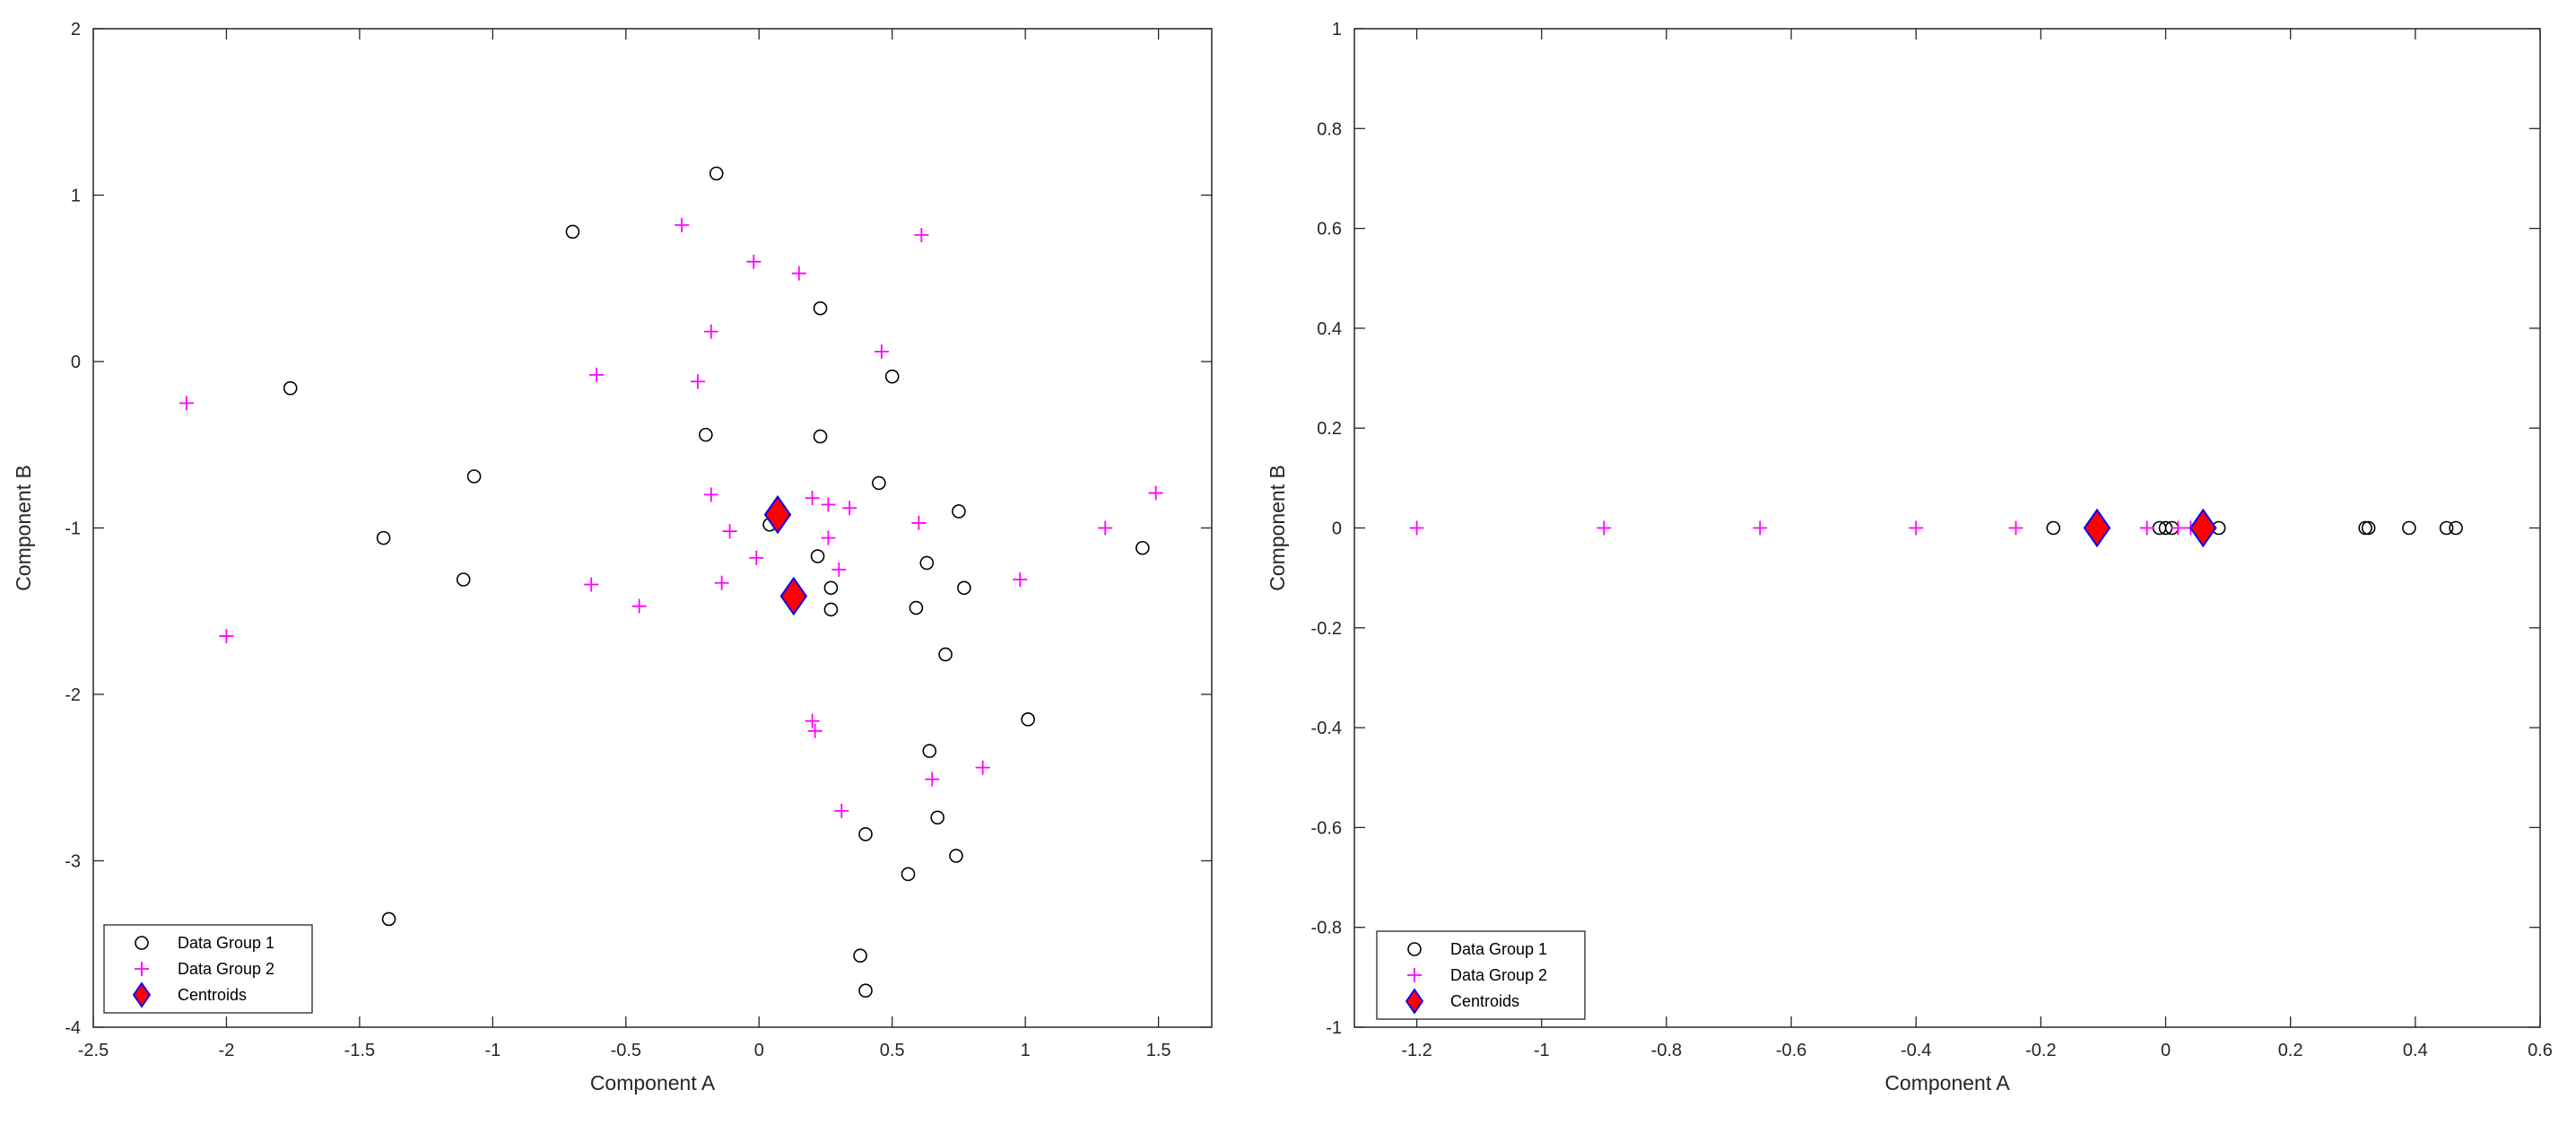 Image resolution: width=2576 pixels, height=1125 pixels. What do you see at coordinates (892, 1050) in the screenshot?
I see `x-tick-label: 0.5` at bounding box center [892, 1050].